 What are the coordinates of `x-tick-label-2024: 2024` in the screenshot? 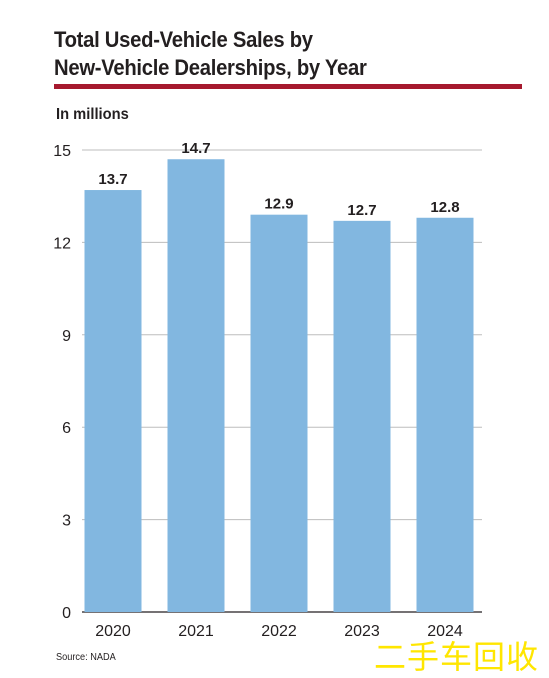 It's located at (445, 631).